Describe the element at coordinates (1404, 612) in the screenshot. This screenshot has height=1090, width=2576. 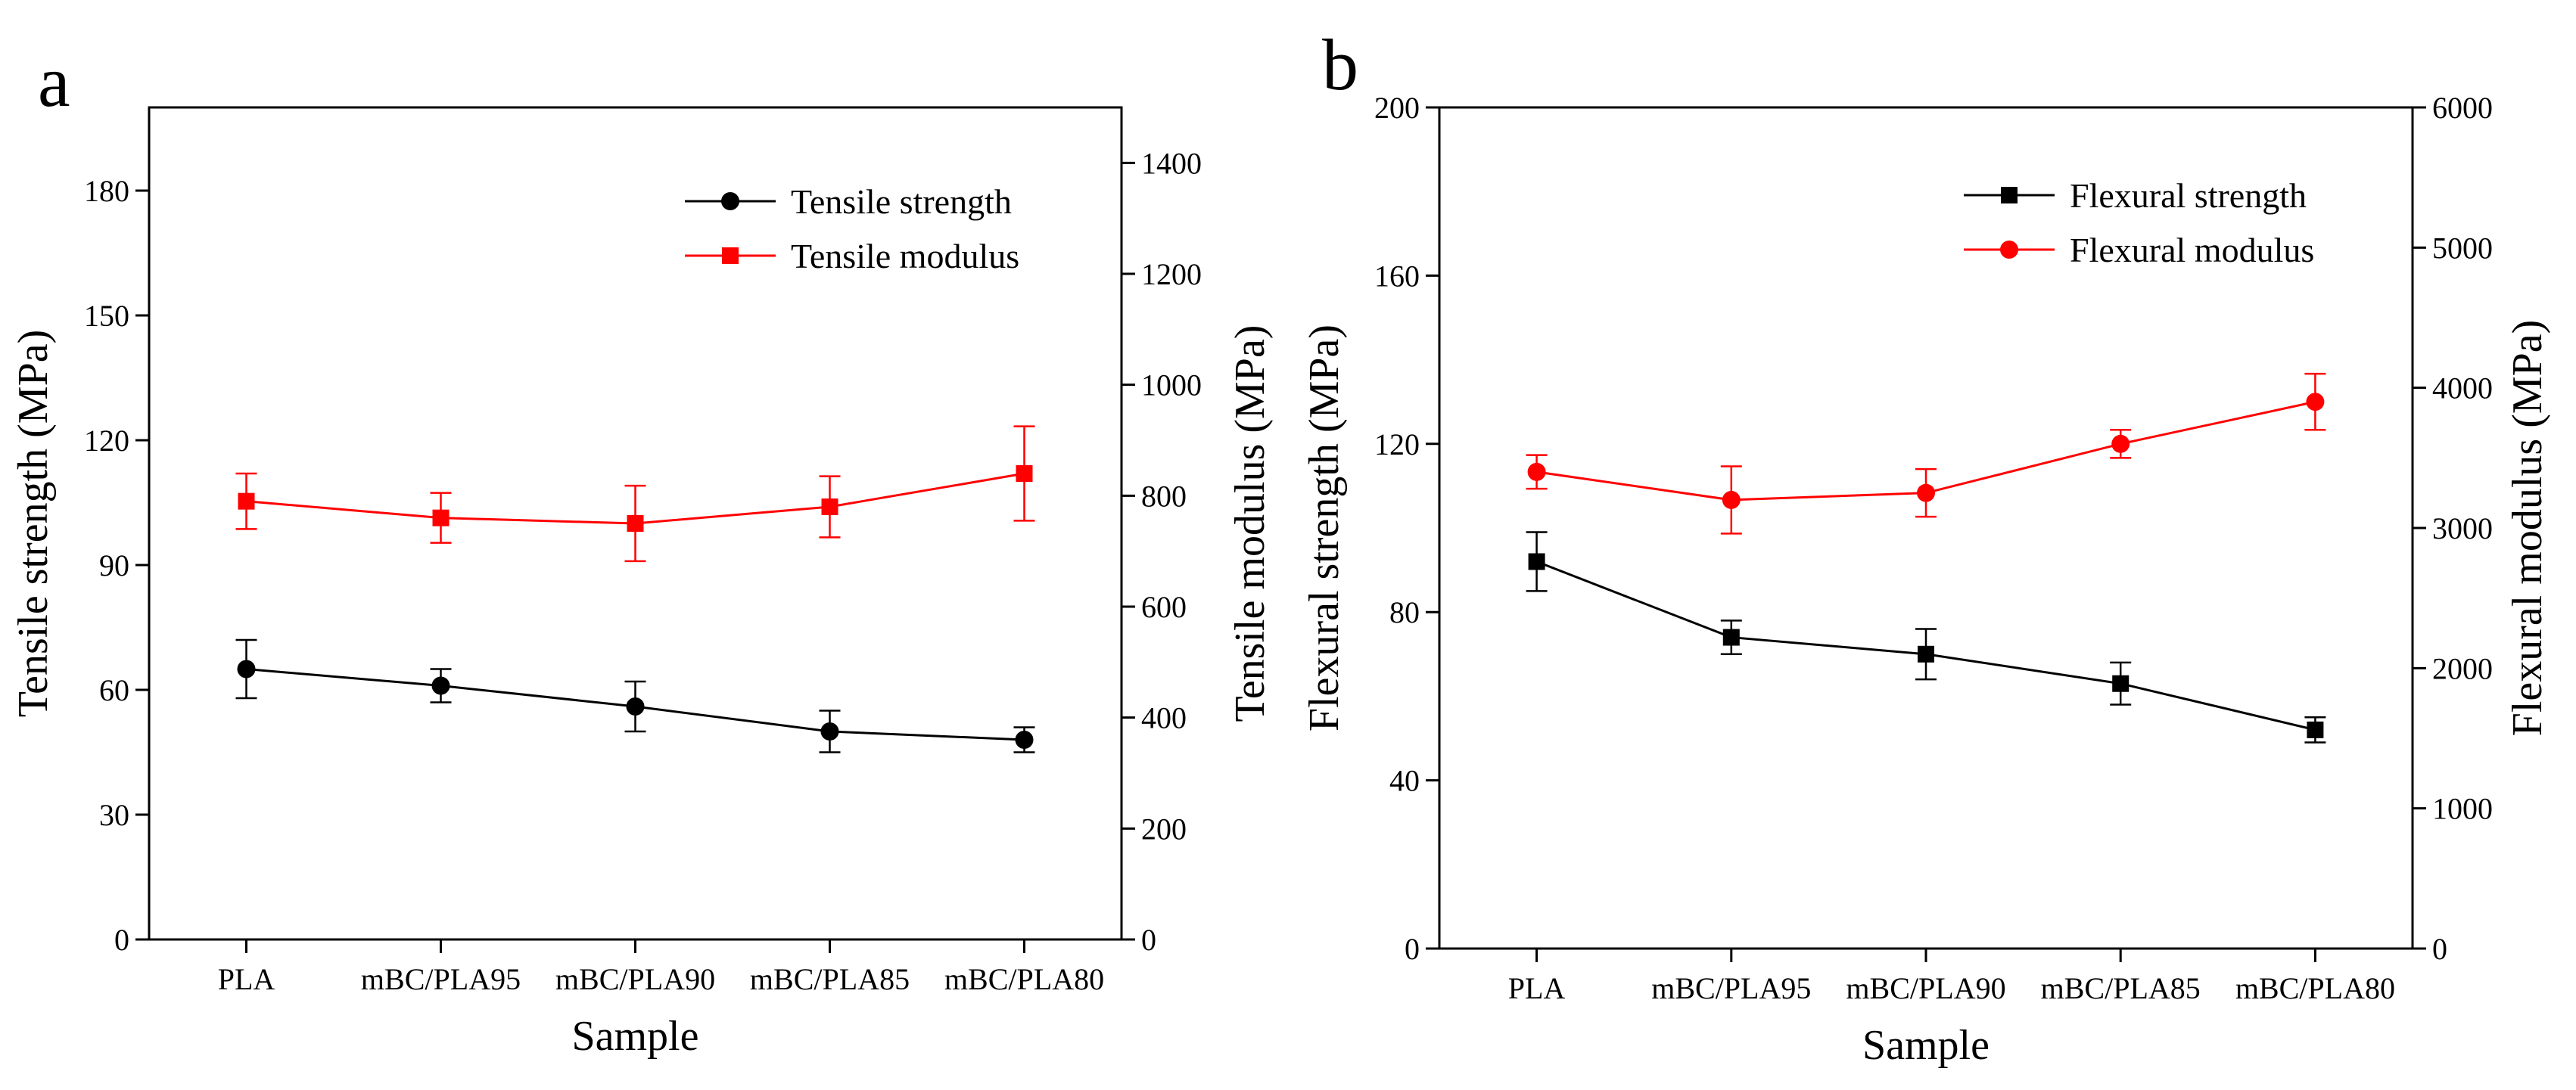
I see `y-tick-label: 80` at that location.